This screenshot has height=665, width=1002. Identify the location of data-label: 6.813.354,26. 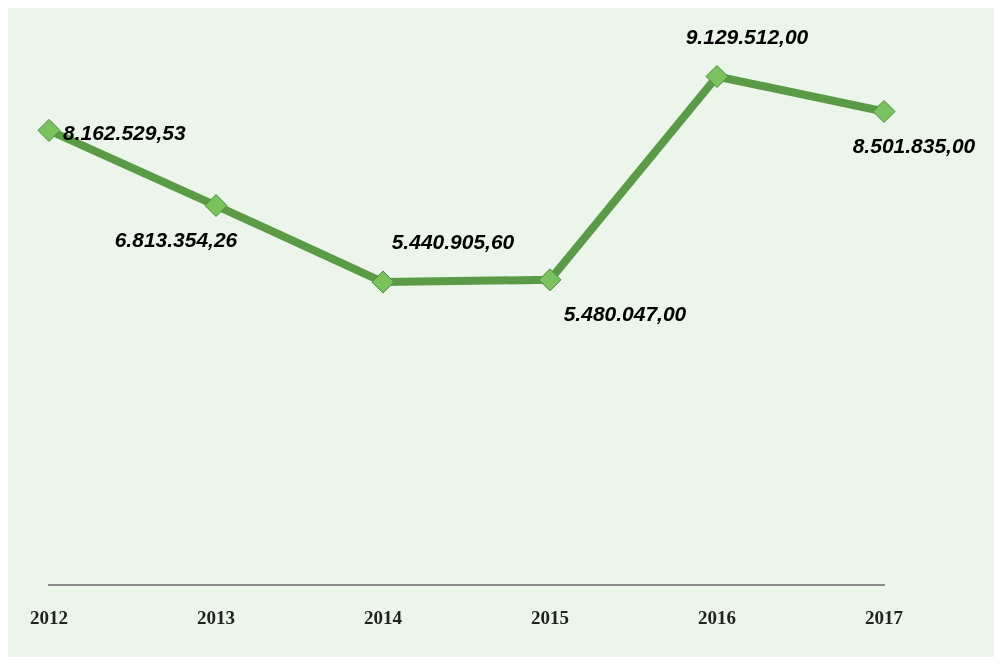
(176, 239).